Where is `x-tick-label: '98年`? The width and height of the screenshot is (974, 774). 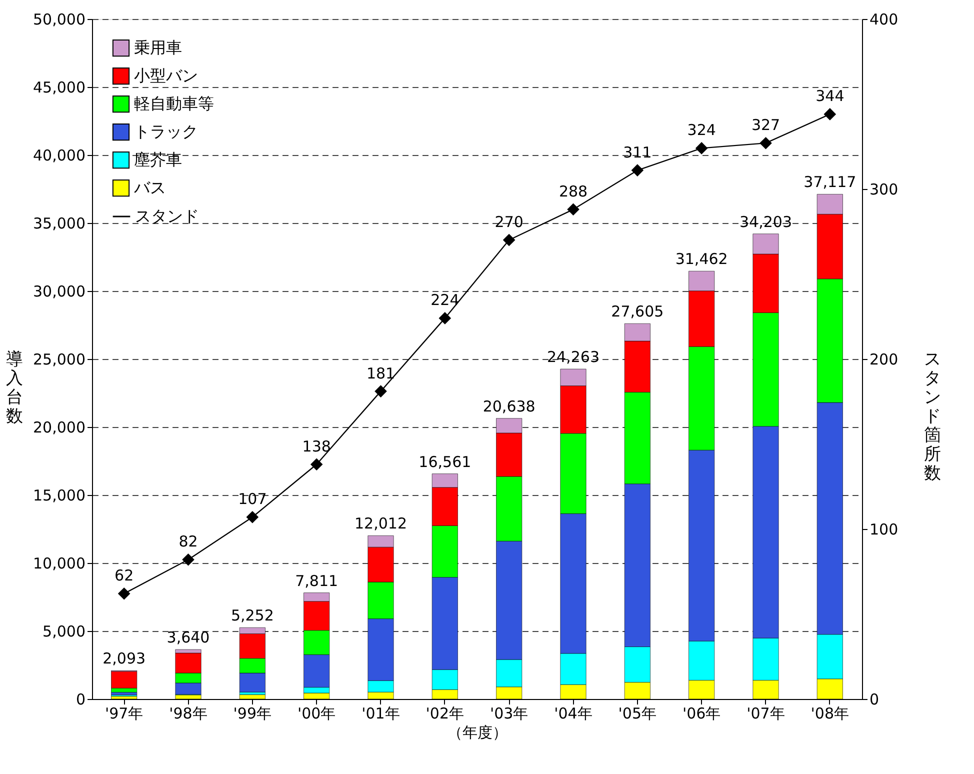 x-tick-label: '98年 is located at coordinates (188, 713).